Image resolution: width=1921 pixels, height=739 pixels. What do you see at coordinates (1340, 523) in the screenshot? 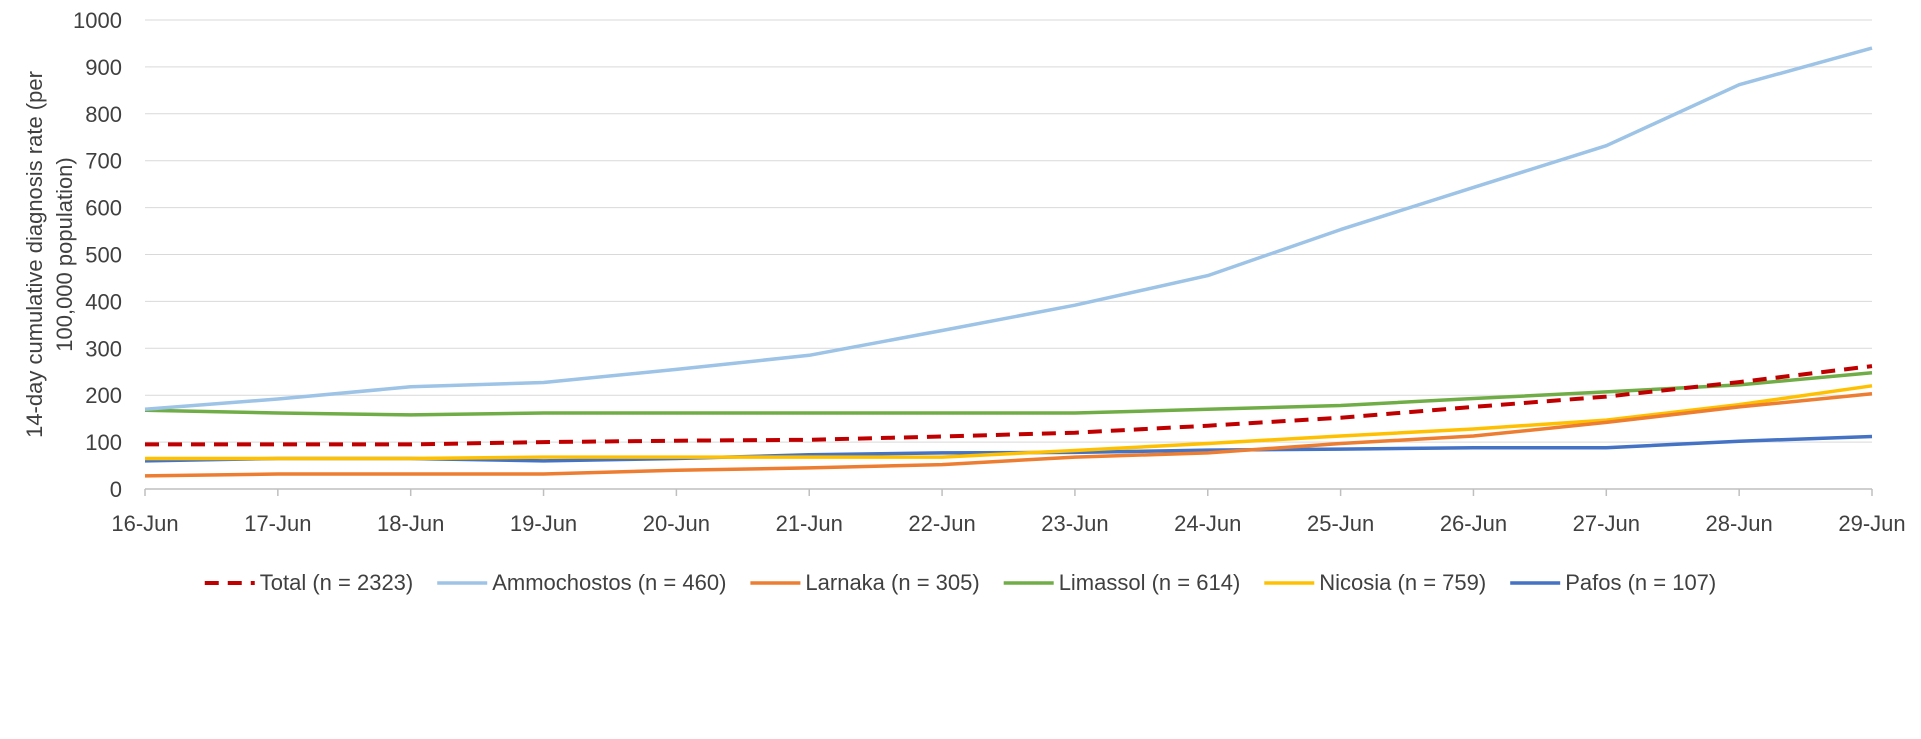
I see `x-tick-label: 25-Jun` at bounding box center [1340, 523].